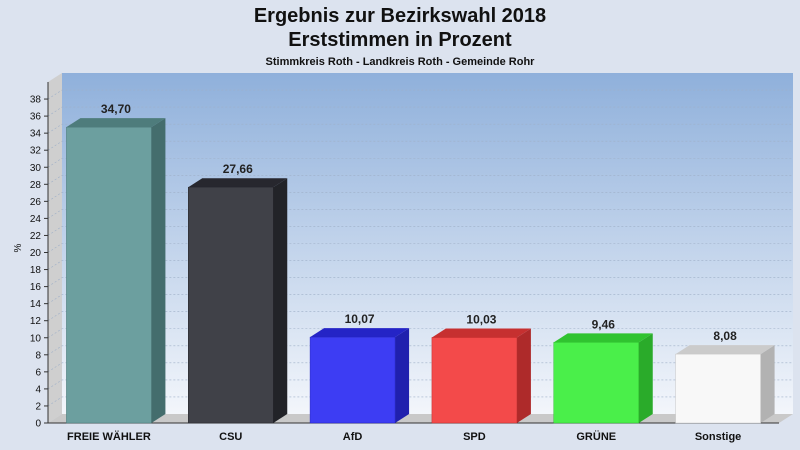 Image resolution: width=800 pixels, height=450 pixels. I want to click on y-tick-label: 0, so click(38, 424).